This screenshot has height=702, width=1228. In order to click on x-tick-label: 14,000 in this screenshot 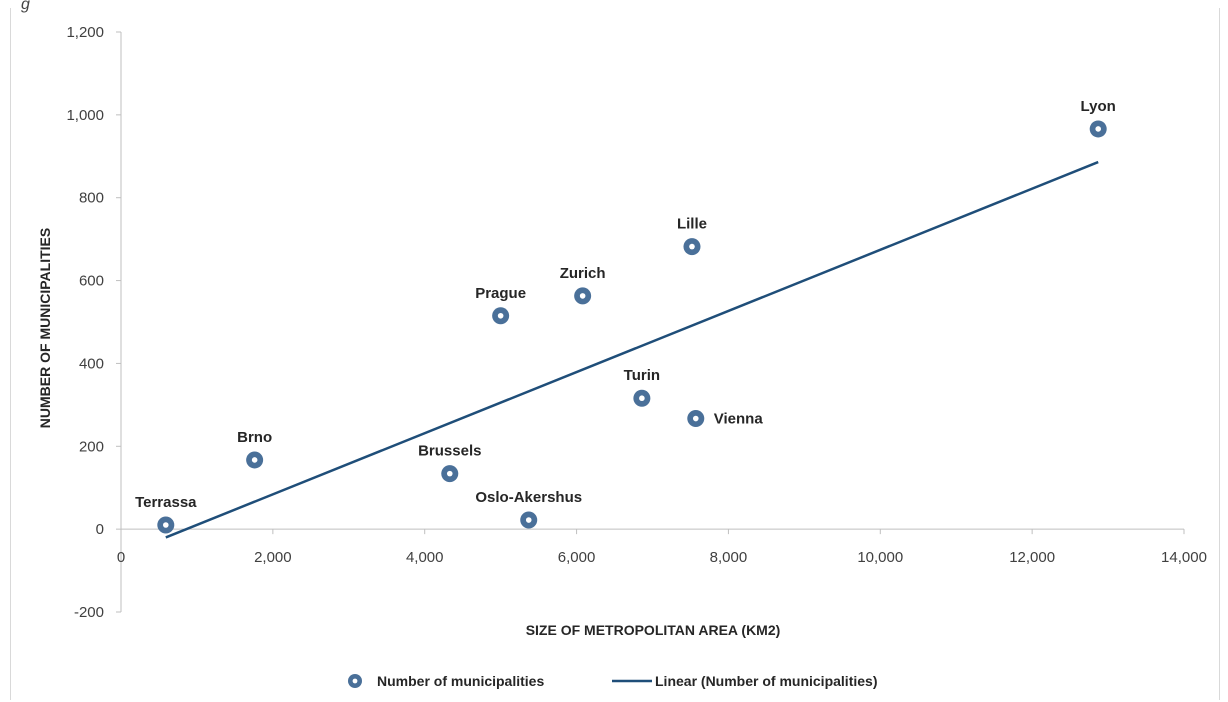, I will do `click(1184, 557)`.